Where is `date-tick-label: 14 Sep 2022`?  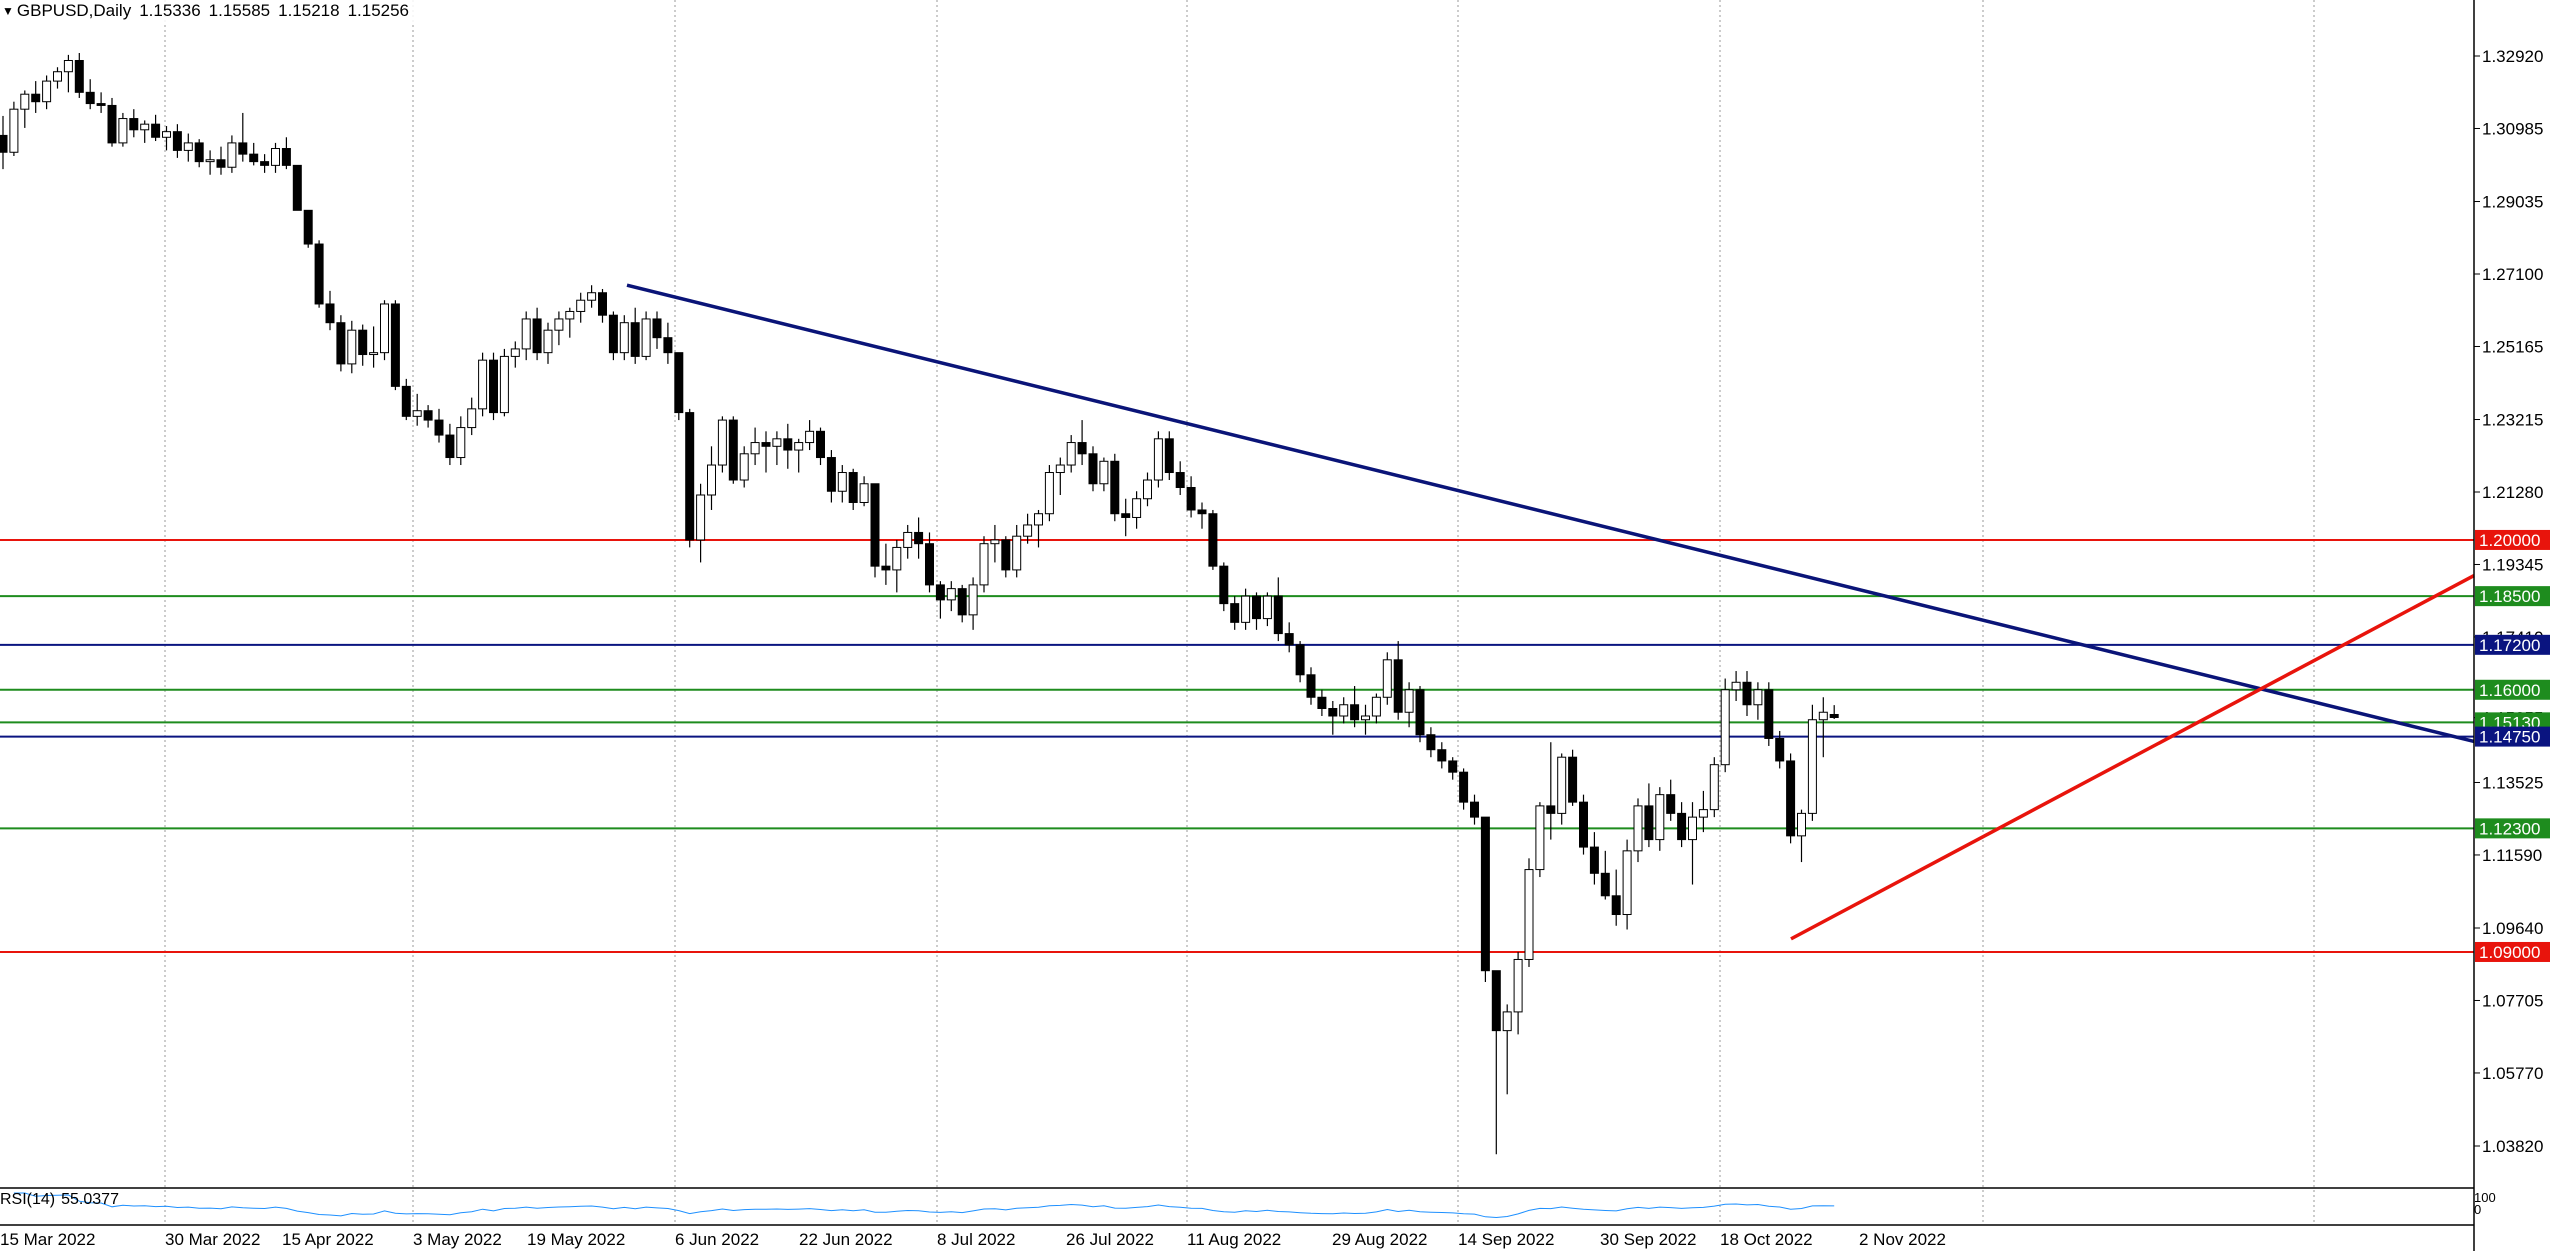
date-tick-label: 14 Sep 2022 is located at coordinates (1506, 1239).